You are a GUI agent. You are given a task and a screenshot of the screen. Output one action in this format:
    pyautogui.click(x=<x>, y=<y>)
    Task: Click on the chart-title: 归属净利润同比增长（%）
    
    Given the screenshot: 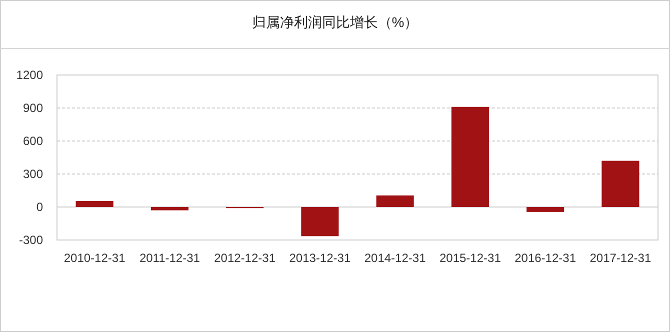 What is the action you would take?
    pyautogui.click(x=335, y=22)
    